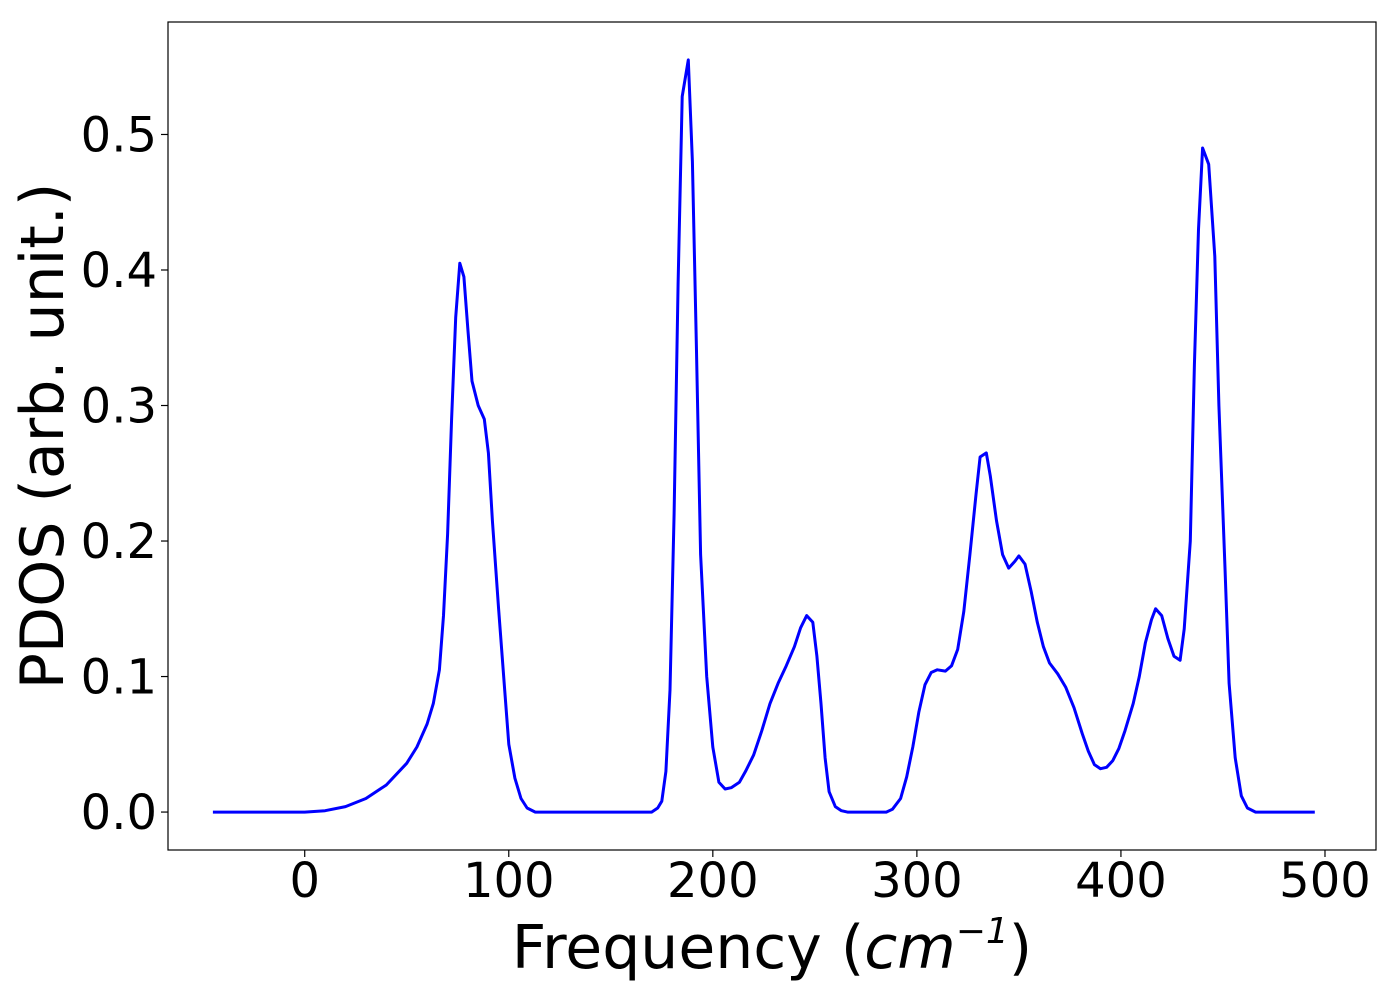 The width and height of the screenshot is (1400, 1000). I want to click on y-tick-label: 0.2, so click(119, 542).